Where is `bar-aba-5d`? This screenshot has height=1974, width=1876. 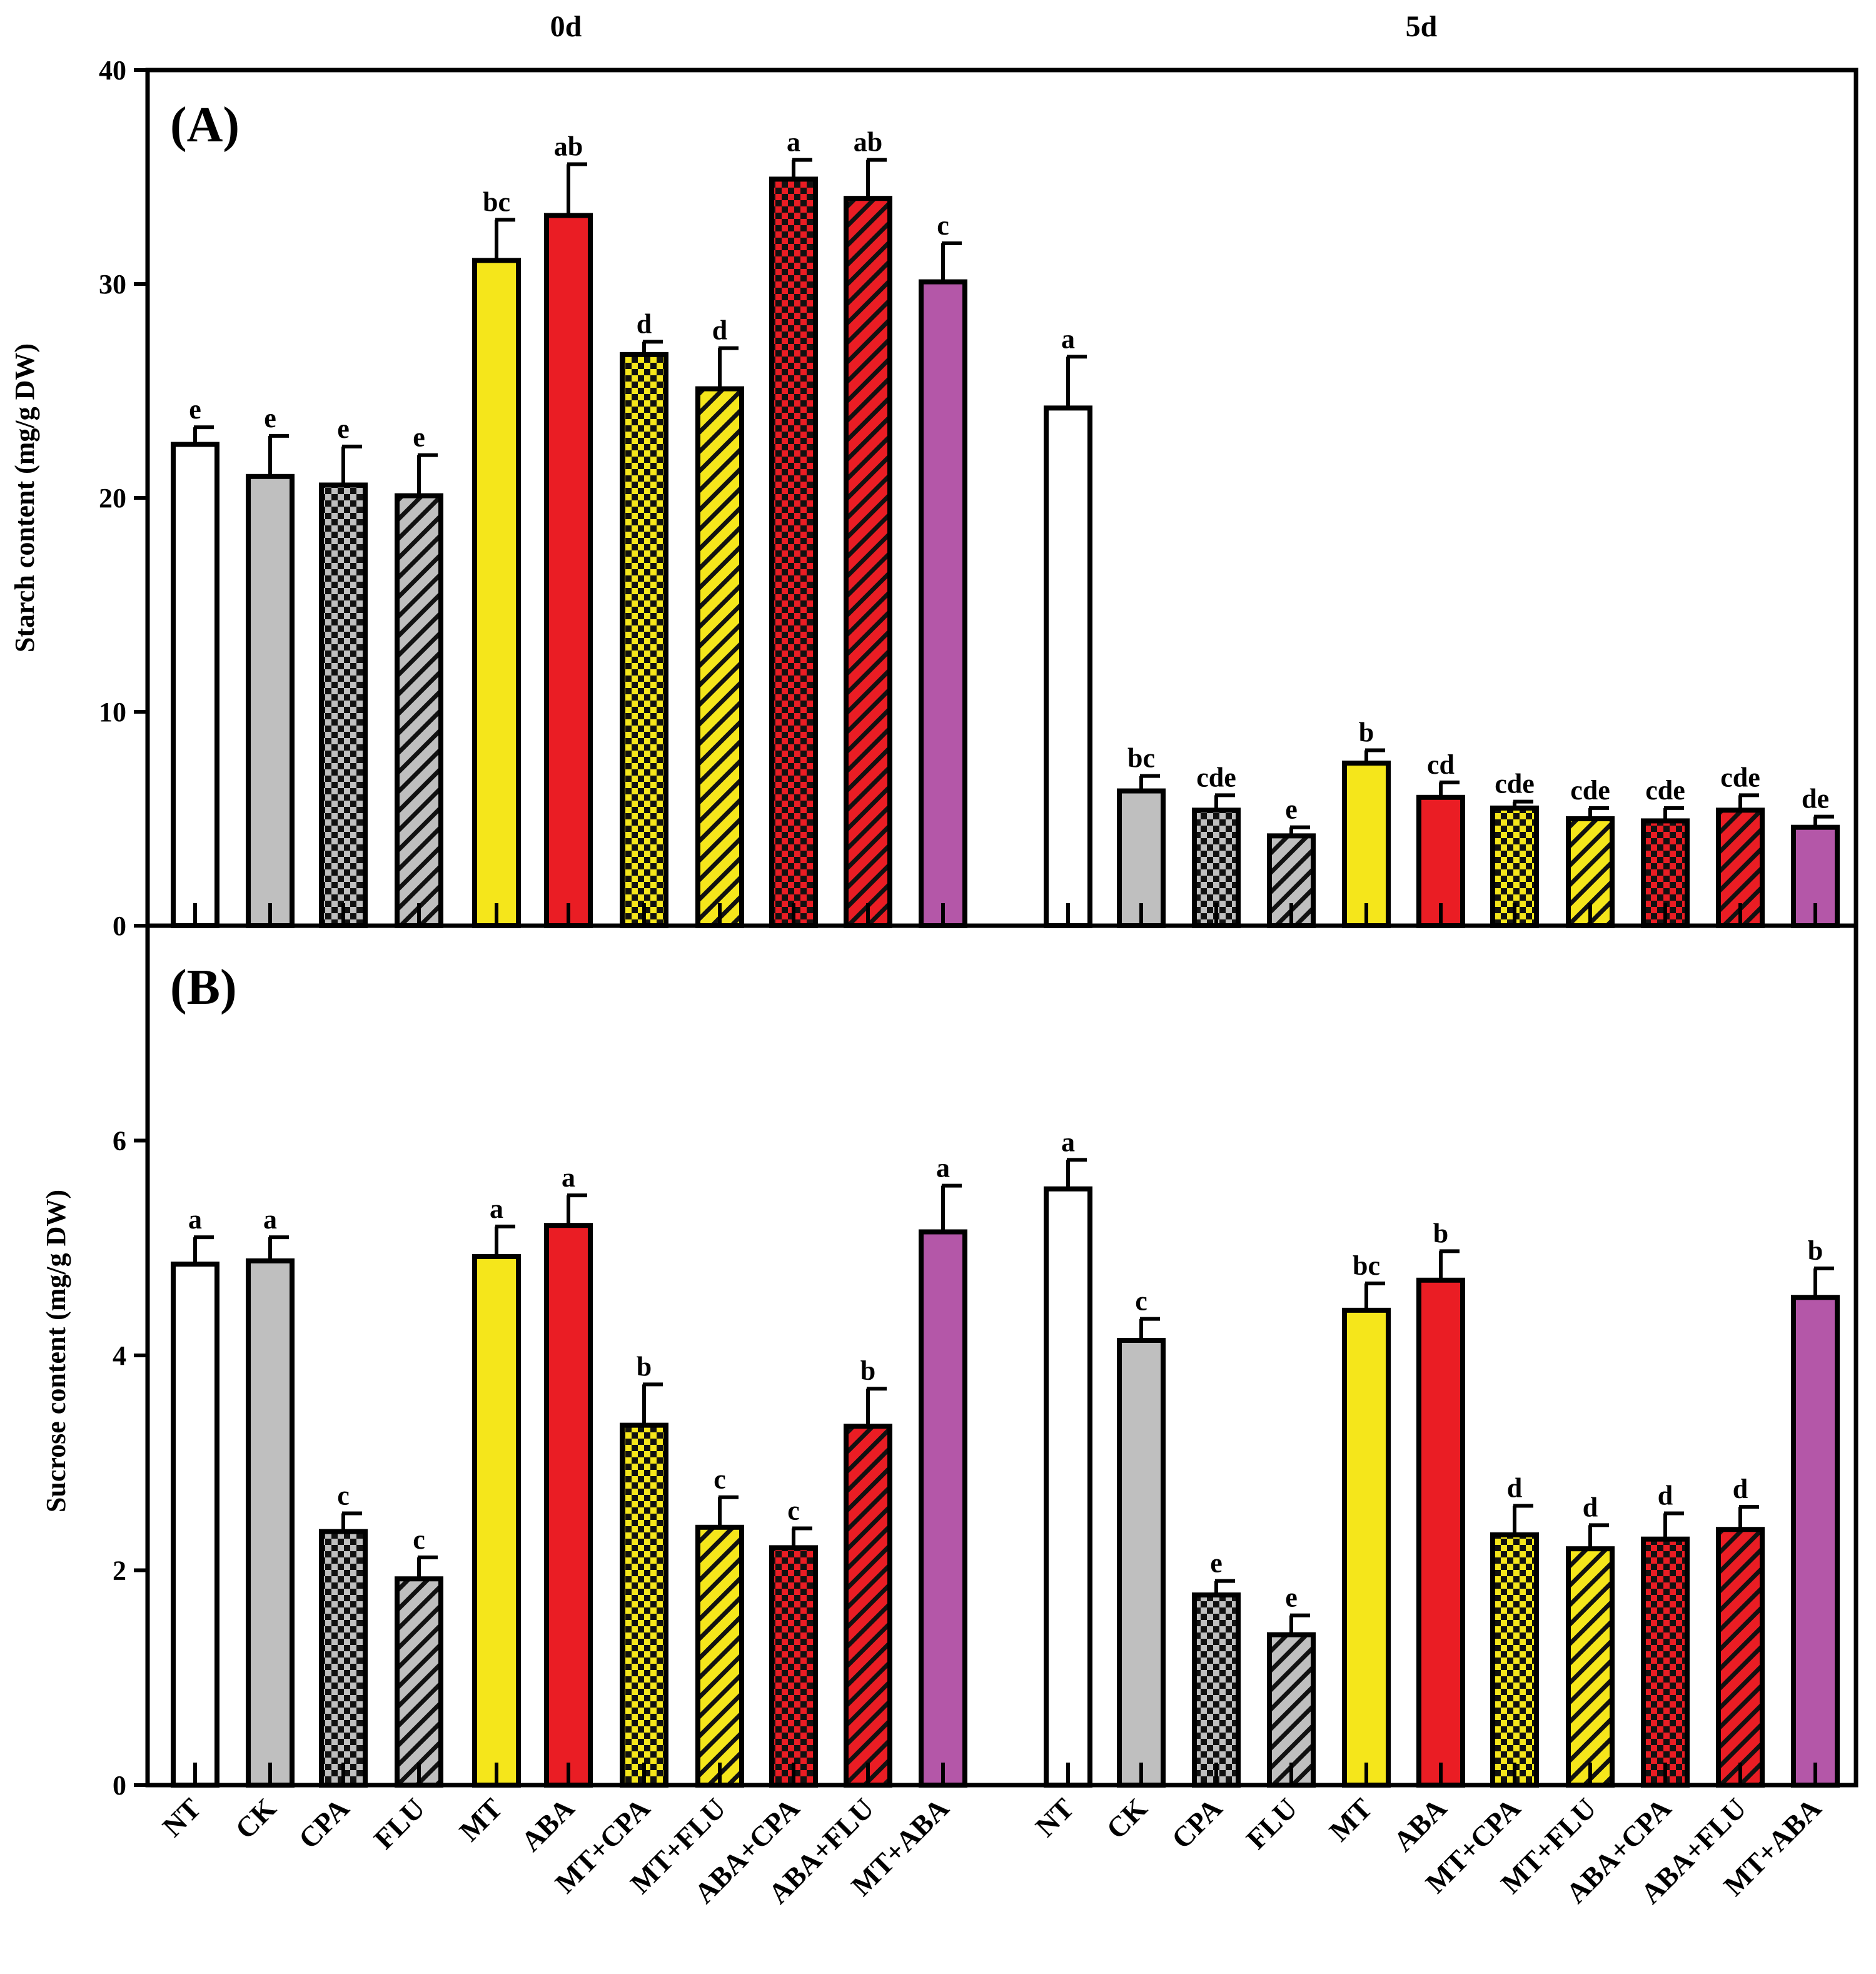 bar-aba-5d is located at coordinates (1440, 1532).